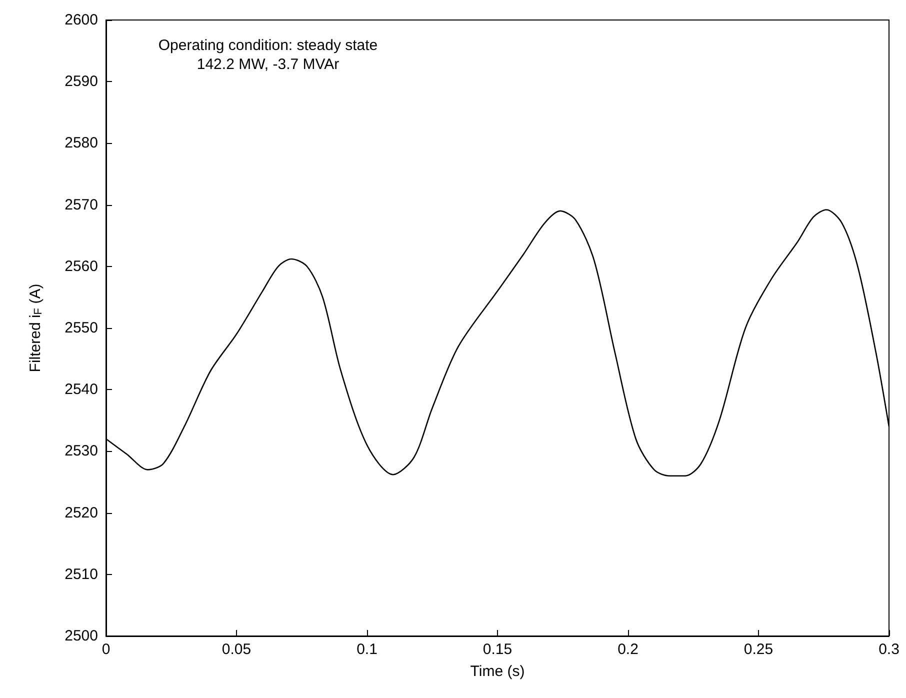 Image resolution: width=906 pixels, height=698 pixels. I want to click on annotation: Operating condition: steady state, so click(268, 45).